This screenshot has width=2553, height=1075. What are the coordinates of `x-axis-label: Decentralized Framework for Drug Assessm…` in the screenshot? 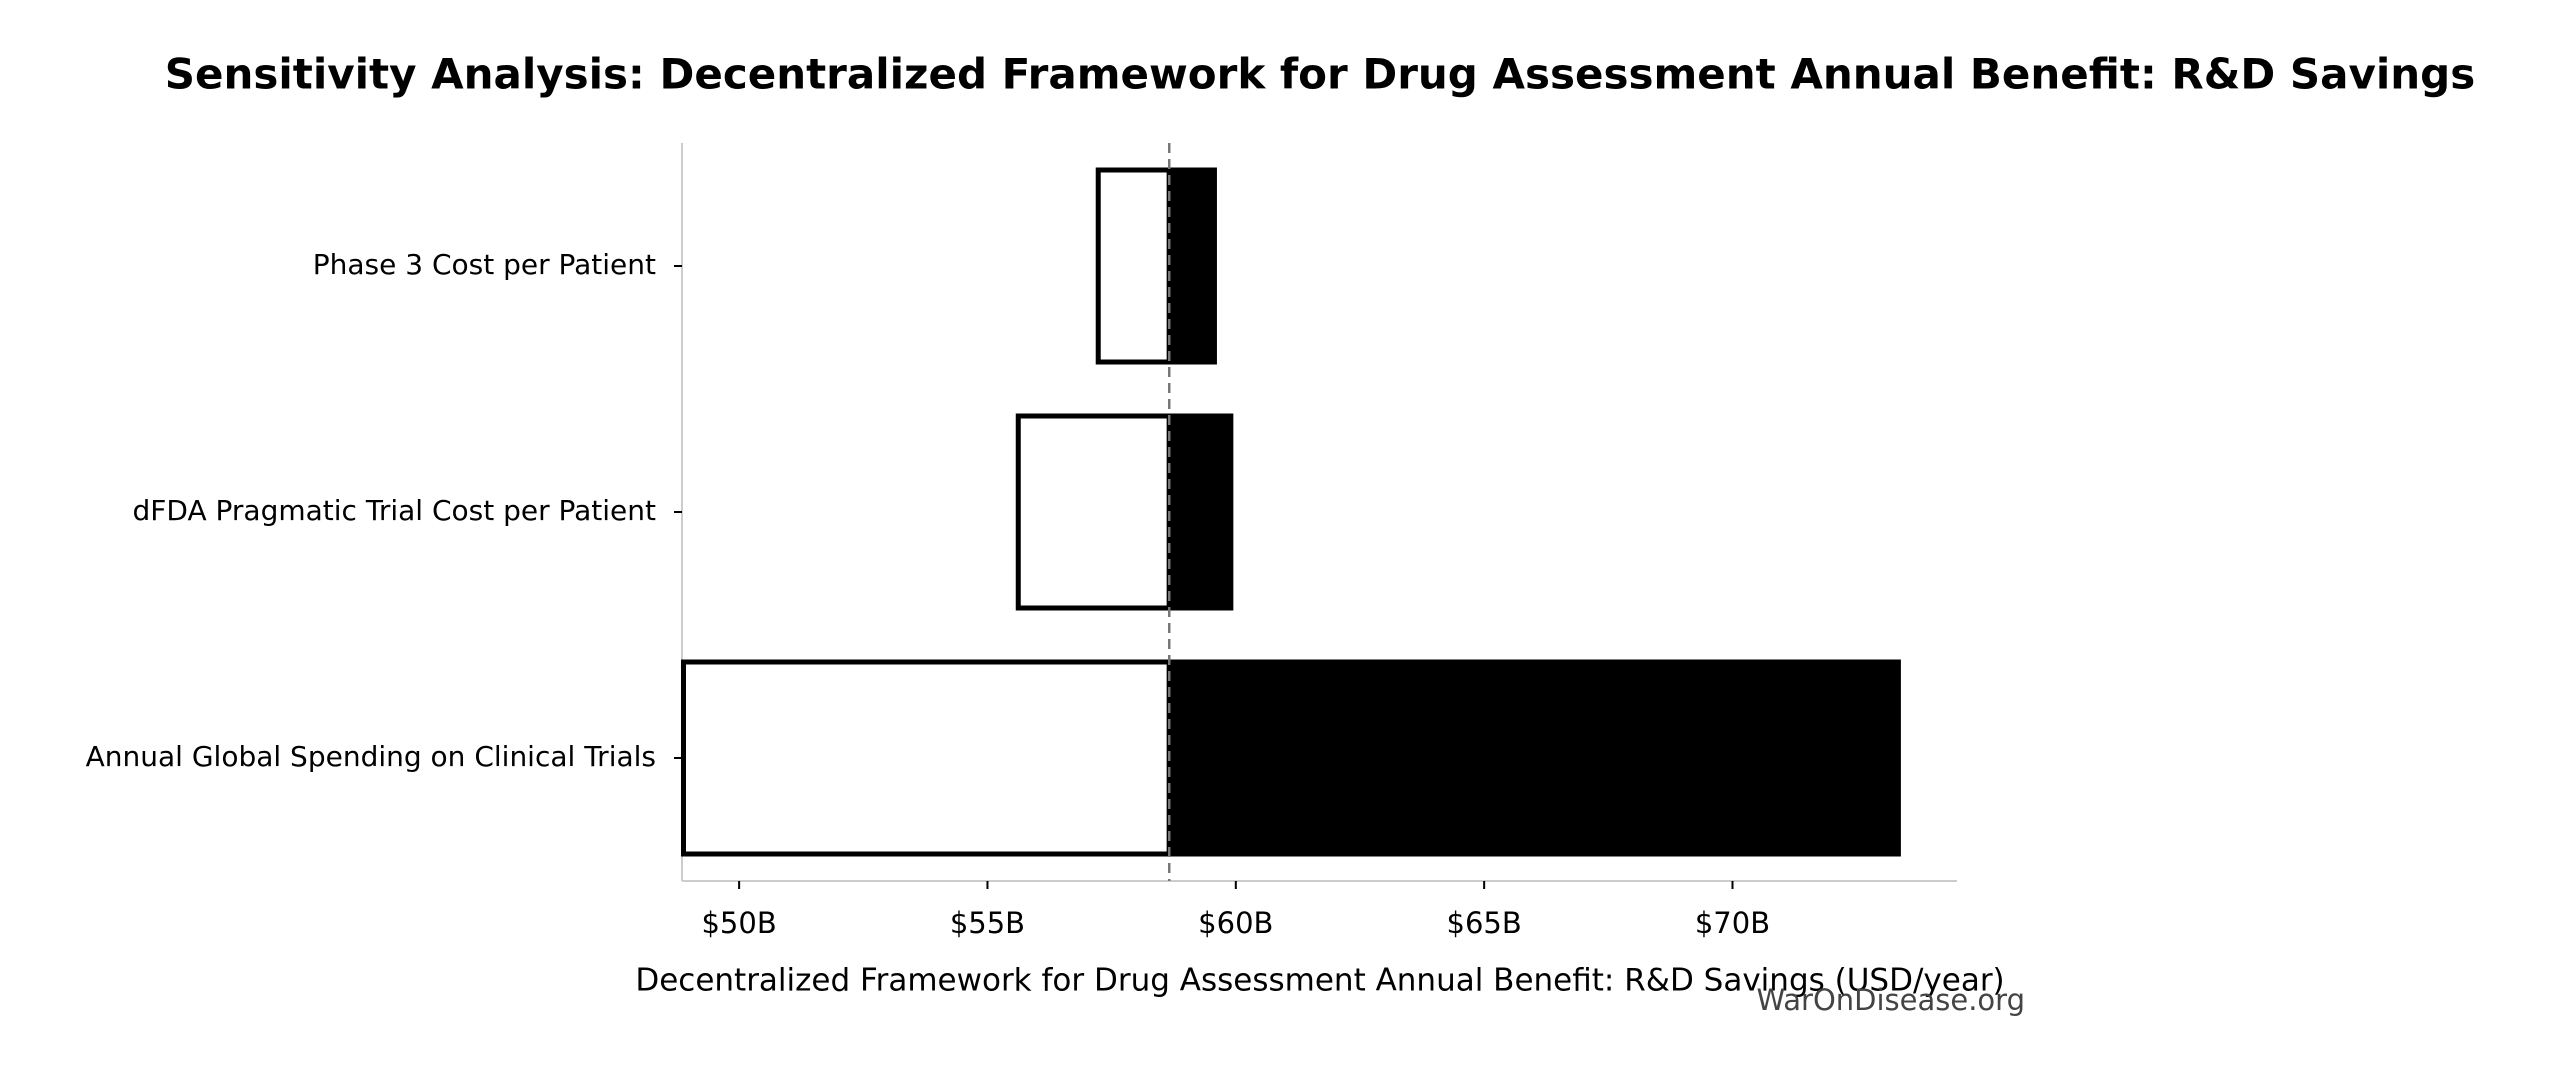 It's located at (1319, 981).